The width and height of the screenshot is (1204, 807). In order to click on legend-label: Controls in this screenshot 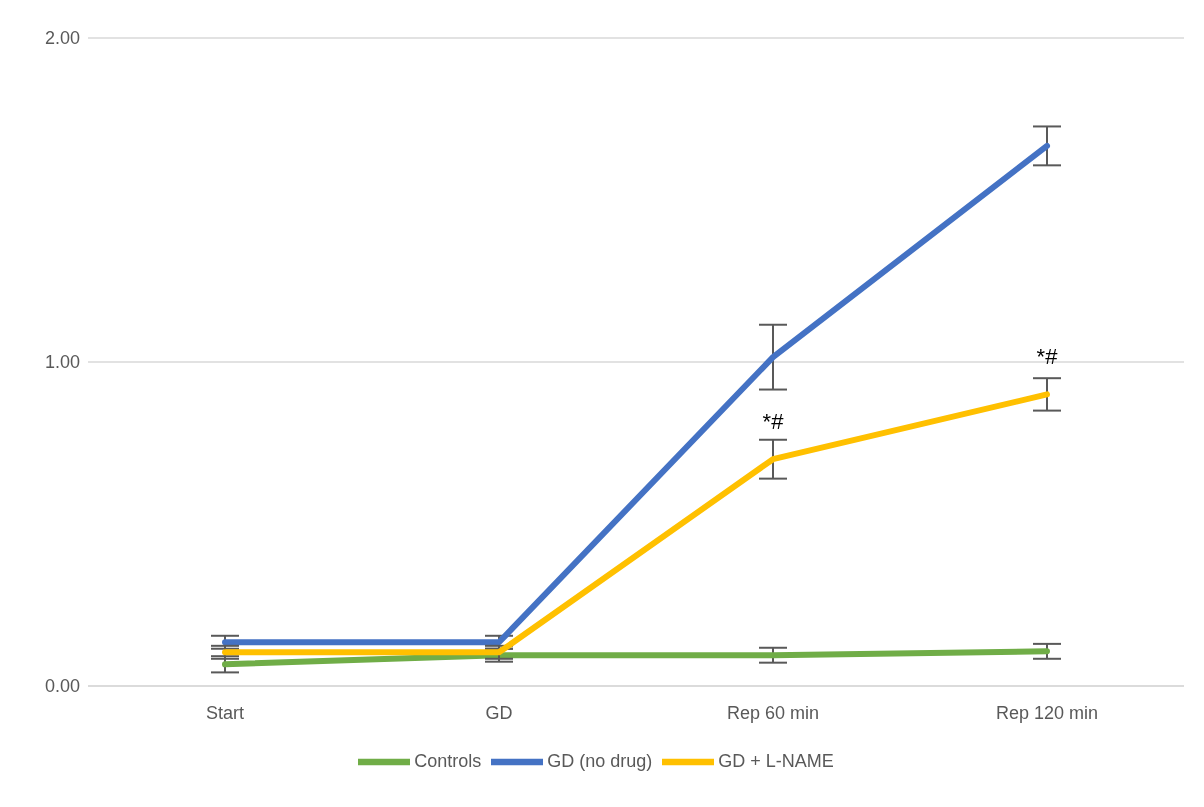, I will do `click(448, 760)`.